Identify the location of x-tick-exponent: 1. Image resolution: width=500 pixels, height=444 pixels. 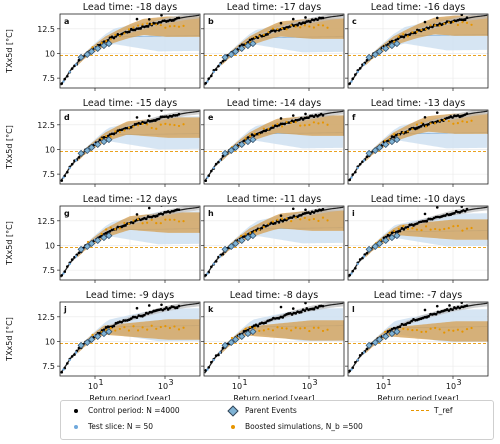
(100, 382).